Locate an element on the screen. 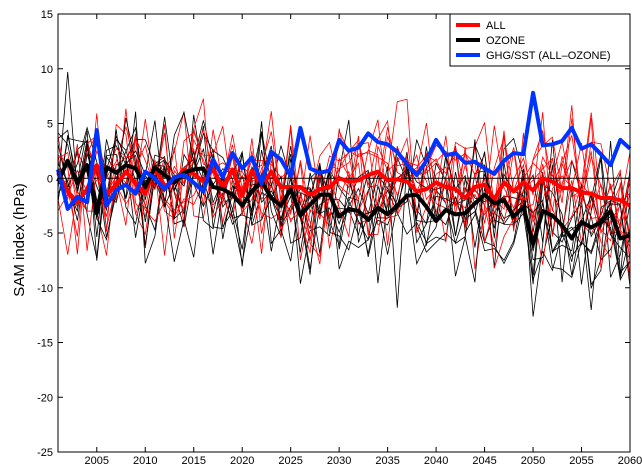 Image resolution: width=642 pixels, height=466 pixels. x-tick-label: 2055 is located at coordinates (581, 460).